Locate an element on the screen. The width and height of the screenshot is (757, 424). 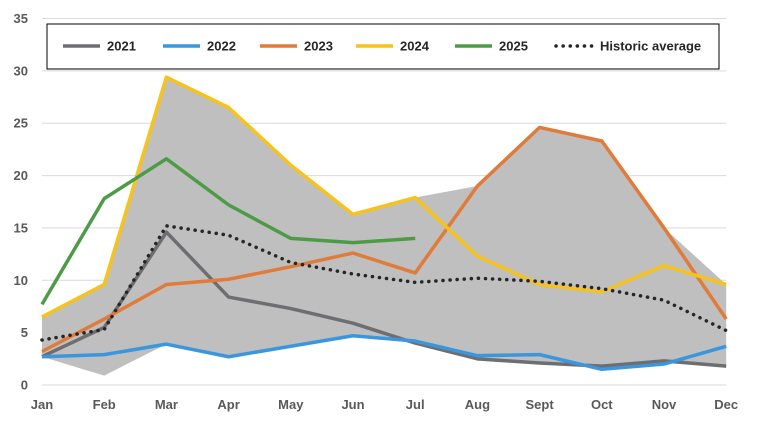
x-tick-label: Jan is located at coordinates (42, 404).